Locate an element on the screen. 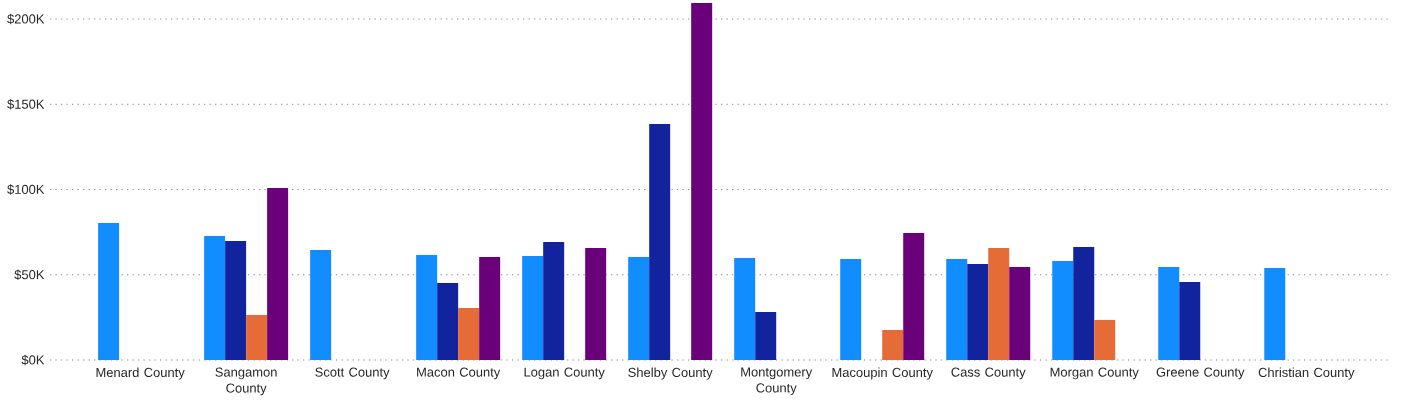 This screenshot has width=1409, height=412. x-tick-label: Montgomery County is located at coordinates (777, 381).